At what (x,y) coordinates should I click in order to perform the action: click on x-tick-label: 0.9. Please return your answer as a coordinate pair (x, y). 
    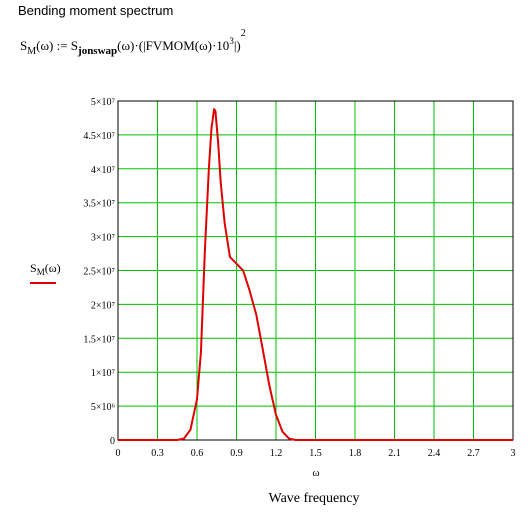
    Looking at the image, I should click on (236, 453).